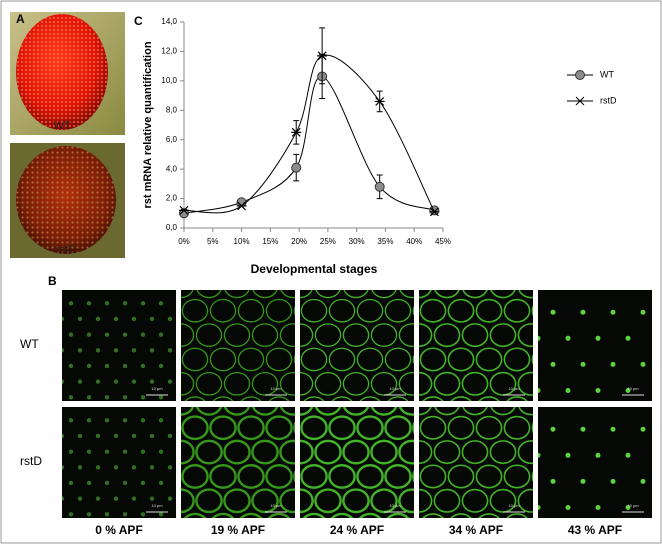 The height and width of the screenshot is (549, 662). I want to click on y-tick-label: 6,0, so click(172, 139).